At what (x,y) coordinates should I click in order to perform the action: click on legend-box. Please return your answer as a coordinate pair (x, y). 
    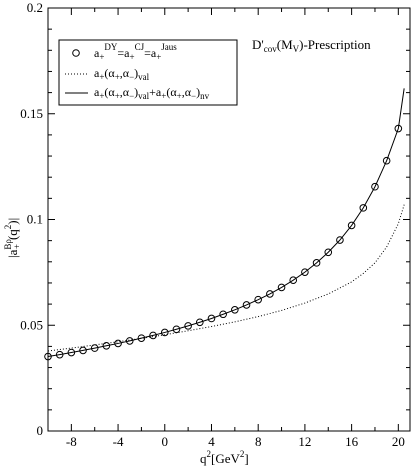
    Looking at the image, I should click on (148, 72).